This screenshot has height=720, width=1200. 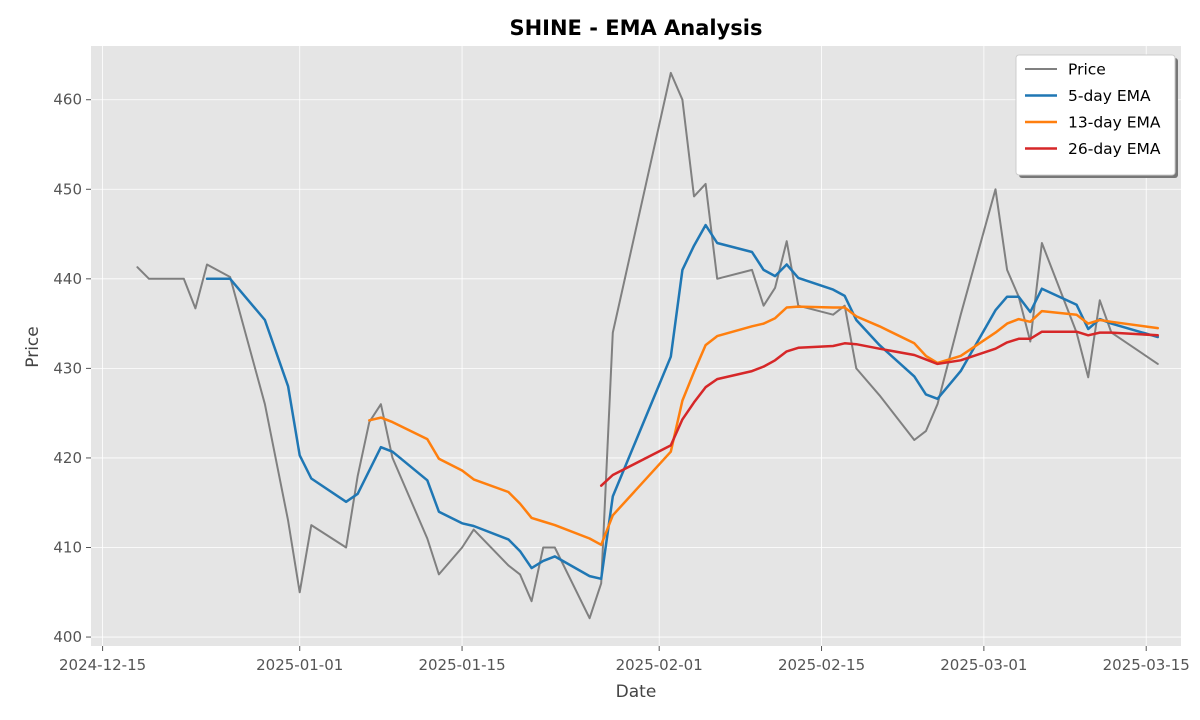 What do you see at coordinates (67, 637) in the screenshot?
I see `y-tick-label: 400` at bounding box center [67, 637].